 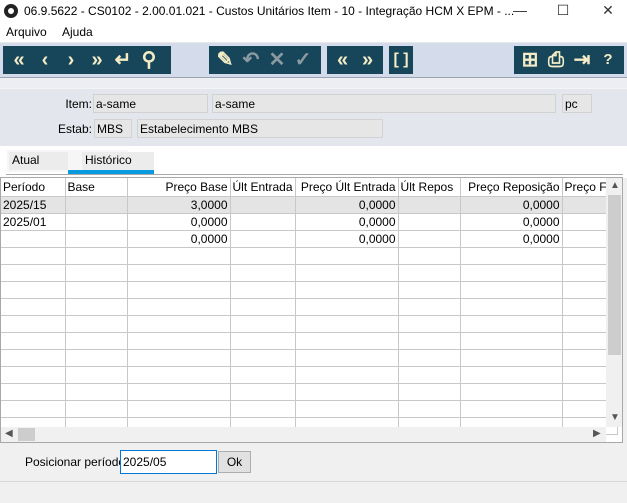 What do you see at coordinates (608, 59) in the screenshot?
I see `help-button: ?` at bounding box center [608, 59].